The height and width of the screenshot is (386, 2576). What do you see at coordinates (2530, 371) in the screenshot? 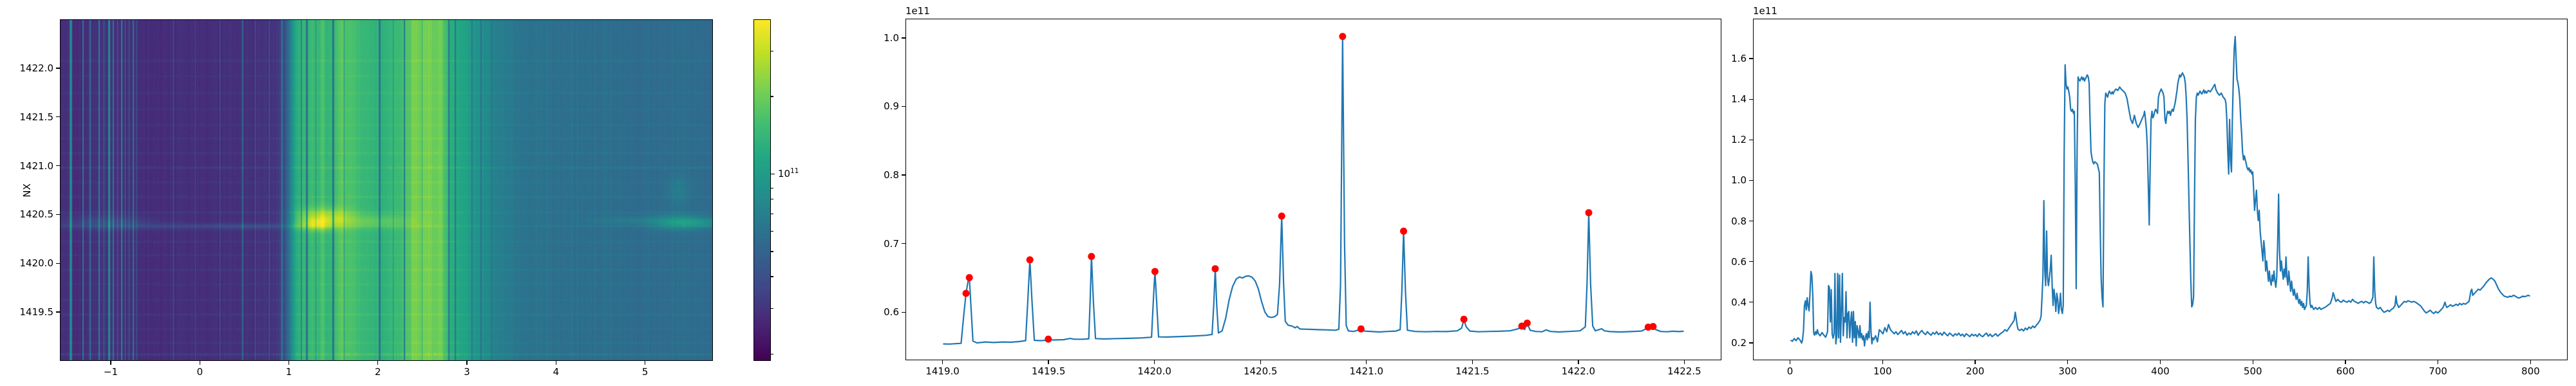
I see `x-tick-label: 800` at bounding box center [2530, 371].